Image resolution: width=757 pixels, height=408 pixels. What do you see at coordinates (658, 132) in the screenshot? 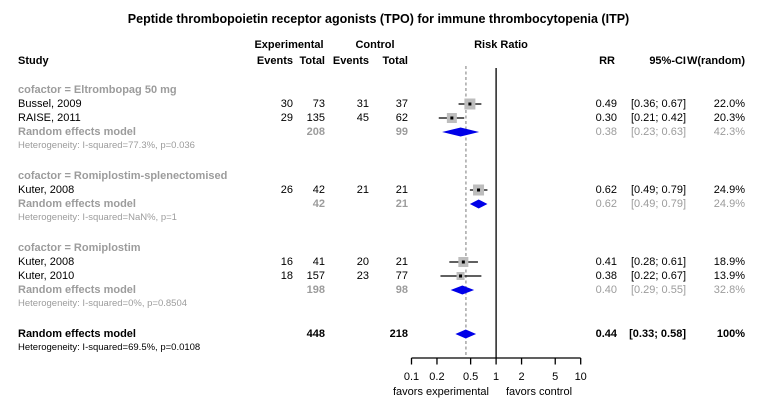
I see `ci-value: [0.23; 0.63]` at bounding box center [658, 132].